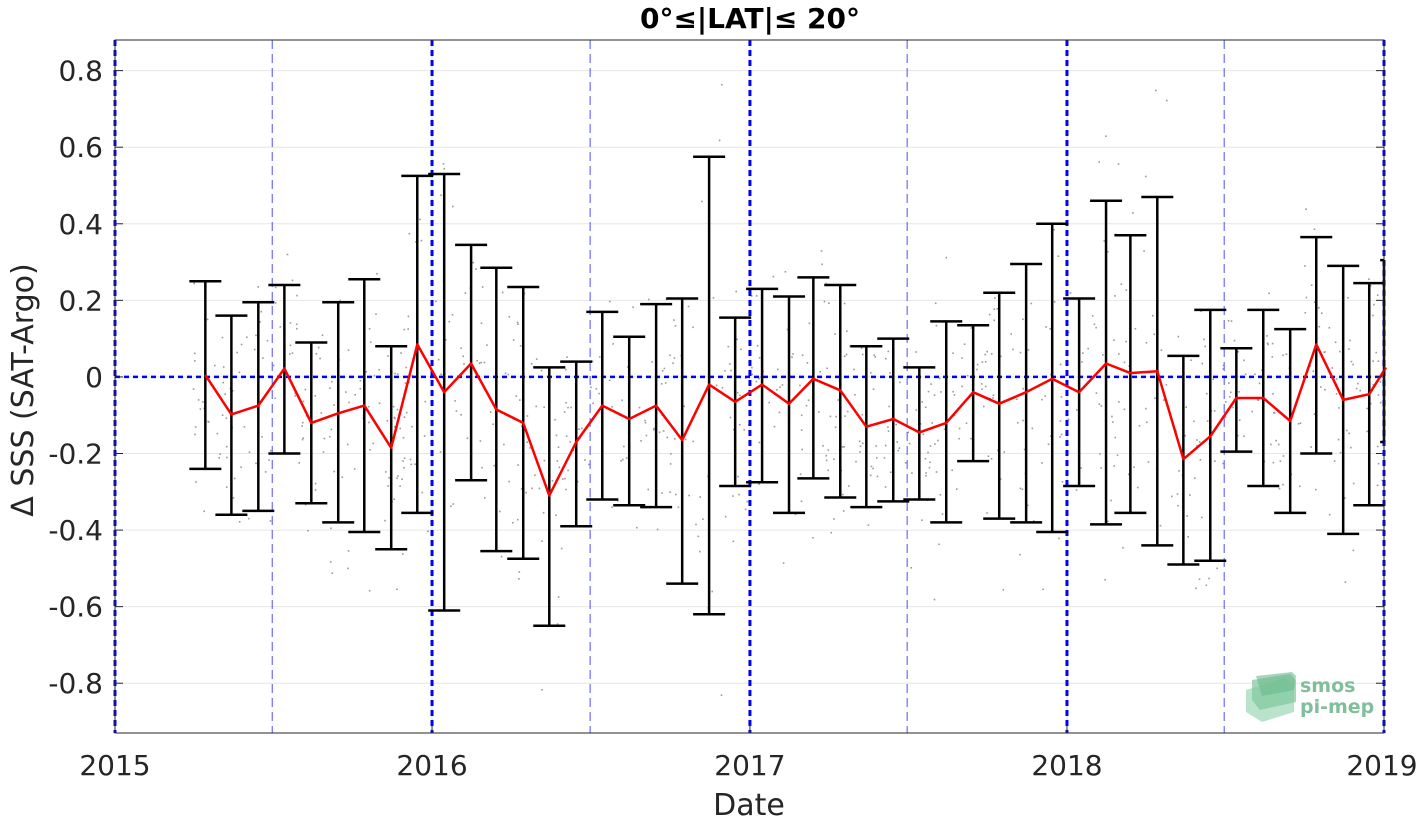 The height and width of the screenshot is (819, 1424). Describe the element at coordinates (1310, 697) in the screenshot. I see `smos-pi-mep-logo: smos pi-mep` at that location.